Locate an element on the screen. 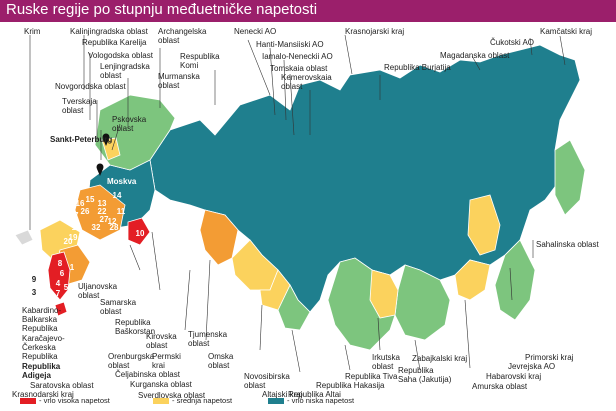 Image resolution: width=616 pixels, height=411 pixels. label-jamalo: Iamalo-Neneckii AO is located at coordinates (297, 56).